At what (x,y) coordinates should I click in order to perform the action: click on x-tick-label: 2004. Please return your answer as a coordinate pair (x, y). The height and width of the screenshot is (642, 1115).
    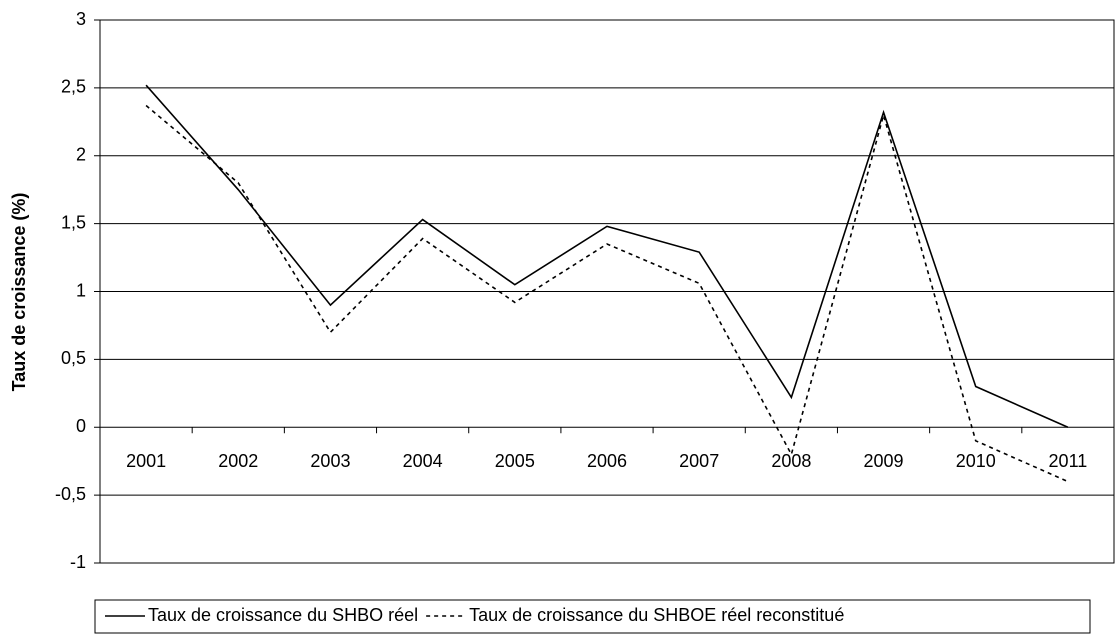
    Looking at the image, I should click on (423, 461).